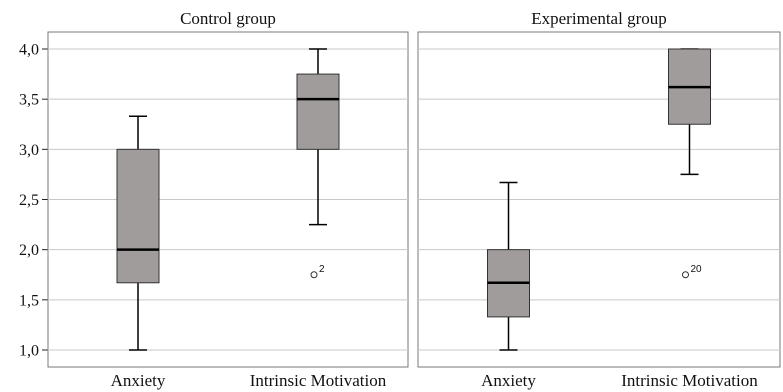 This screenshot has width=783, height=392. Describe the element at coordinates (29, 250) in the screenshot. I see `y-tick-label: 2,0` at that location.